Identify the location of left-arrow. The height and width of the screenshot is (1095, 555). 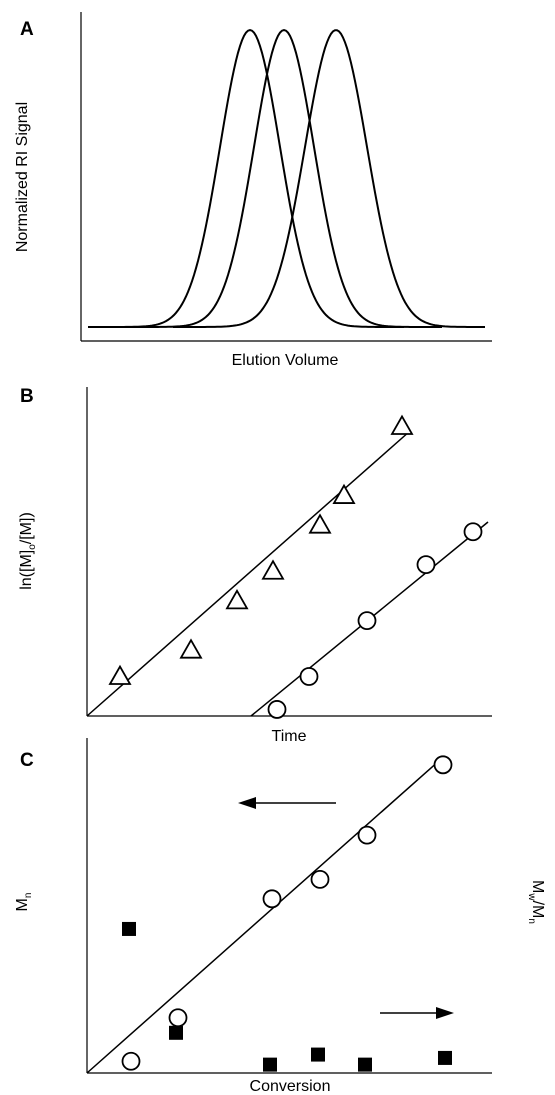
(287, 803).